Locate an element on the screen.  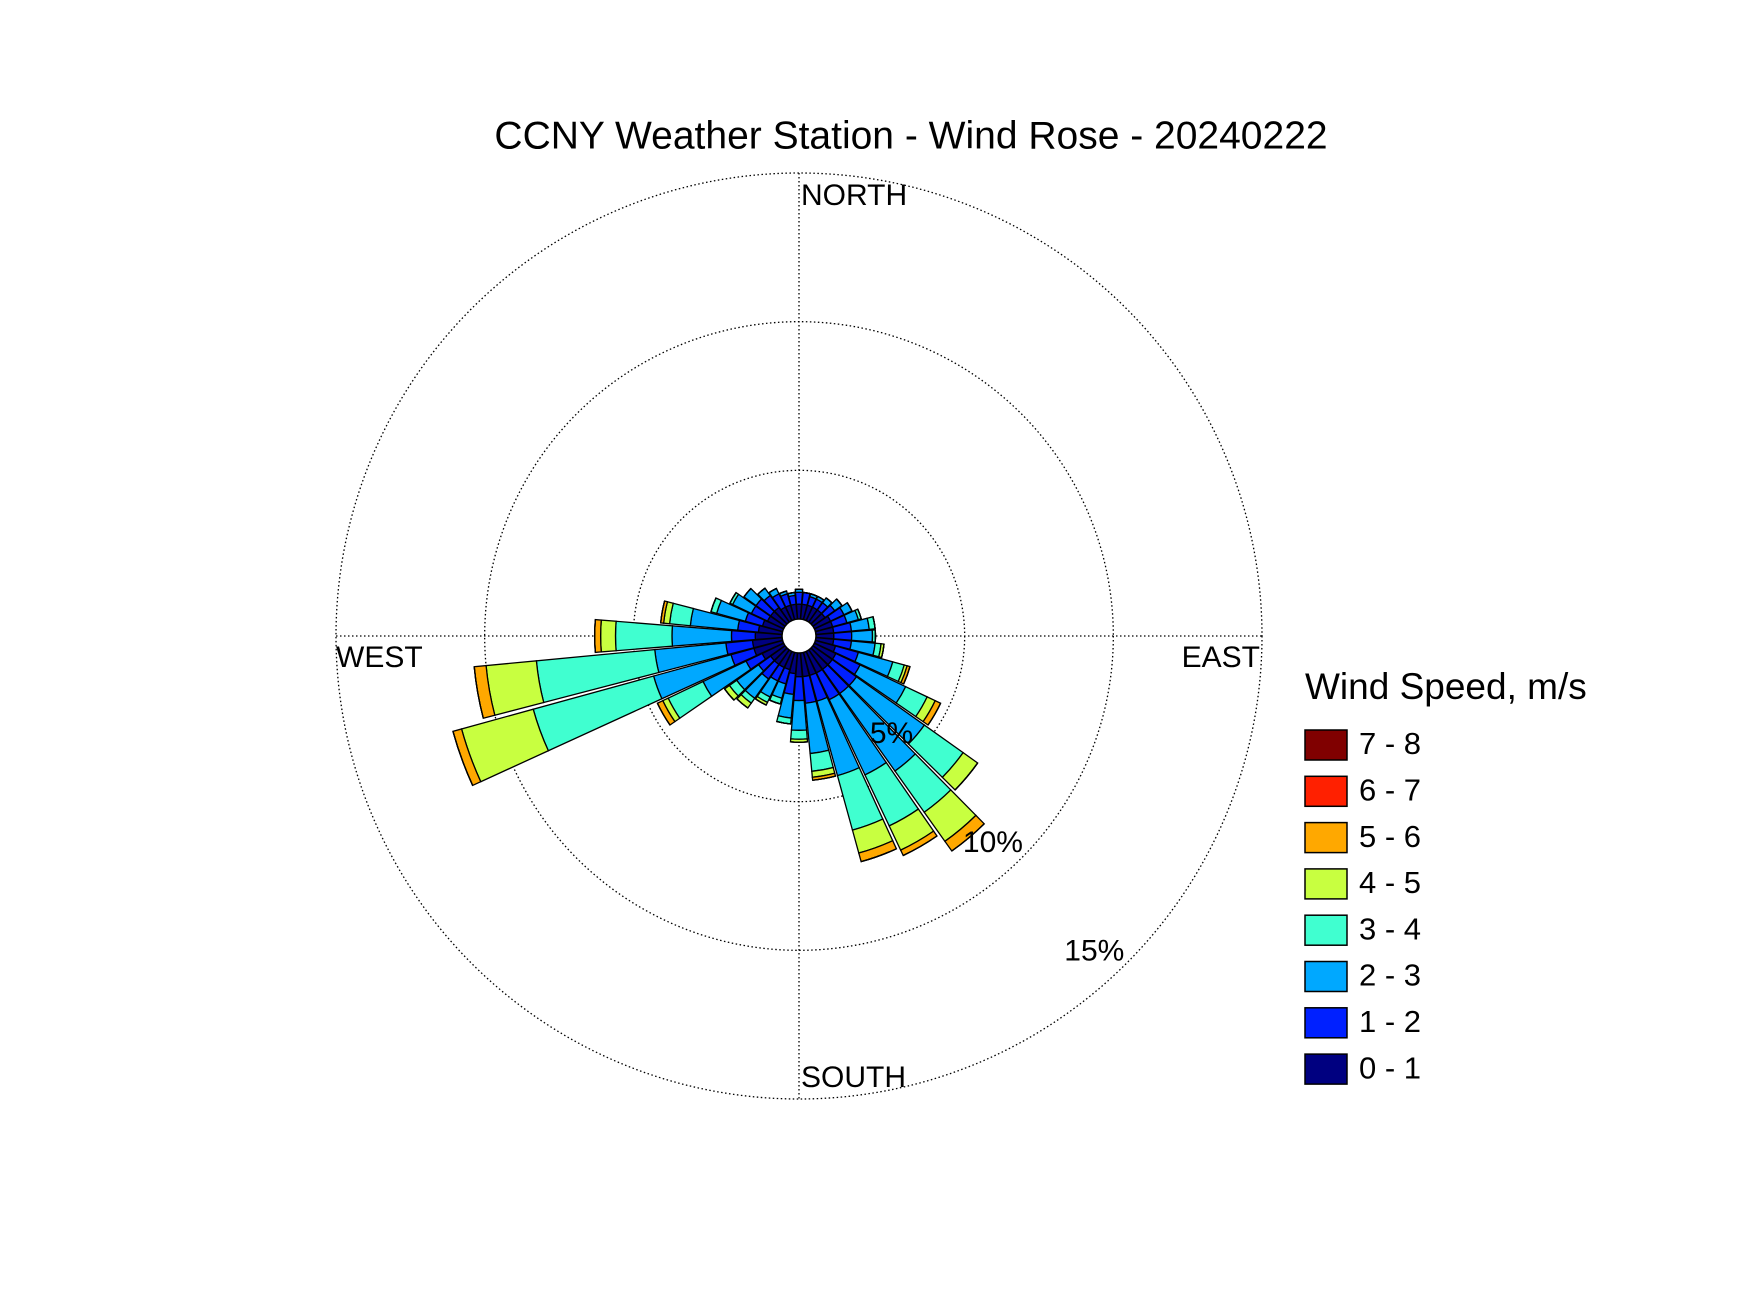
direction-label: EAST is located at coordinates (1221, 657).